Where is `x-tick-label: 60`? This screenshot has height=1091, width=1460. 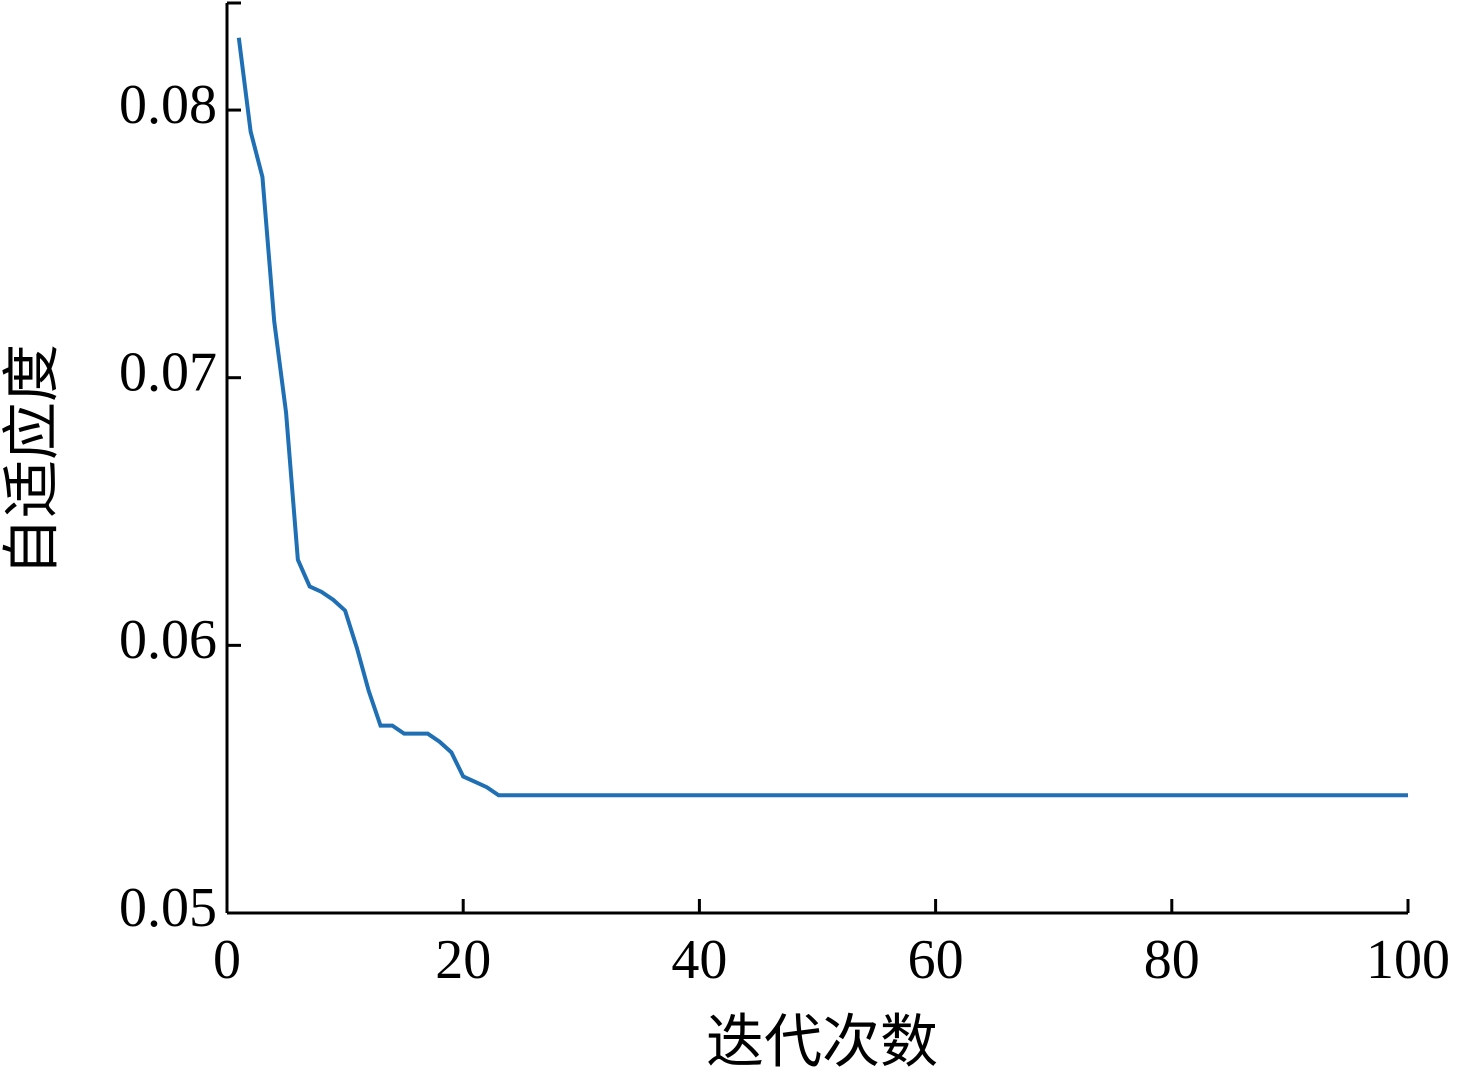 x-tick-label: 60 is located at coordinates (936, 960).